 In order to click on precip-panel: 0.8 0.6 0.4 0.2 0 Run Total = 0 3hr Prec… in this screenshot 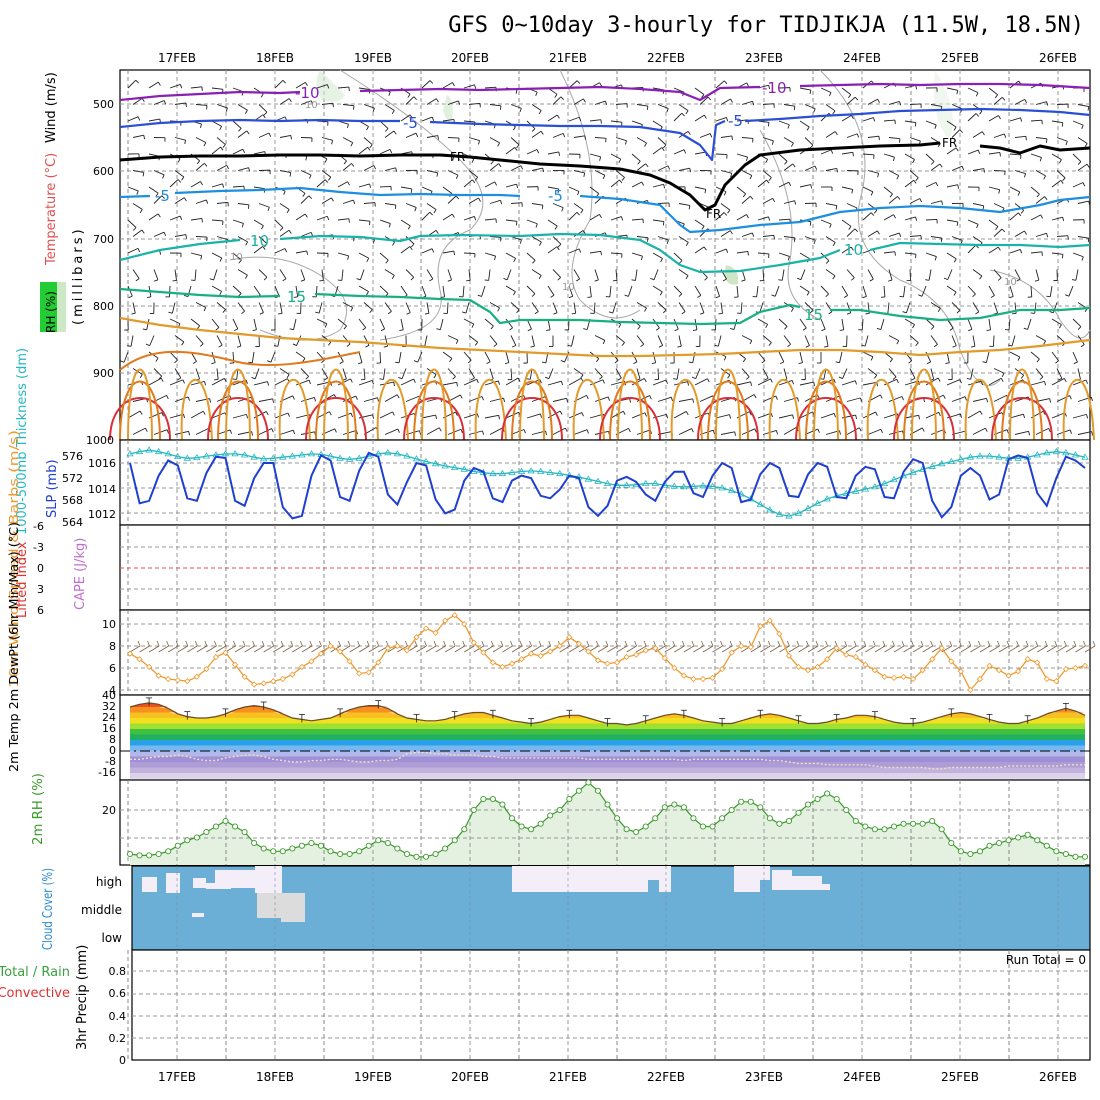, I will do `click(545, 1006)`.